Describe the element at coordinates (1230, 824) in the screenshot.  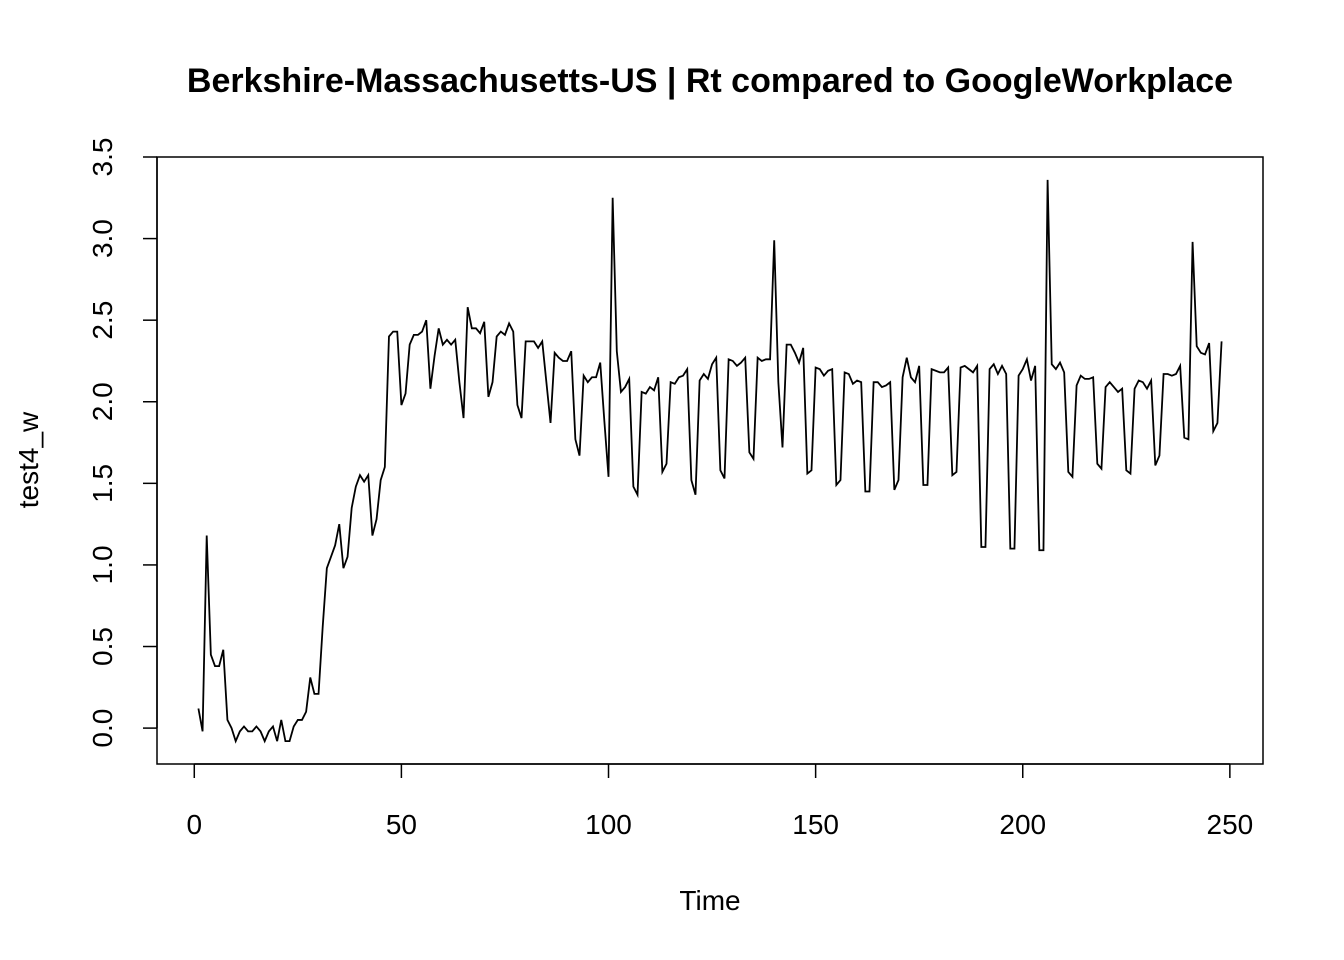
I see `x-tick-label: 250` at that location.